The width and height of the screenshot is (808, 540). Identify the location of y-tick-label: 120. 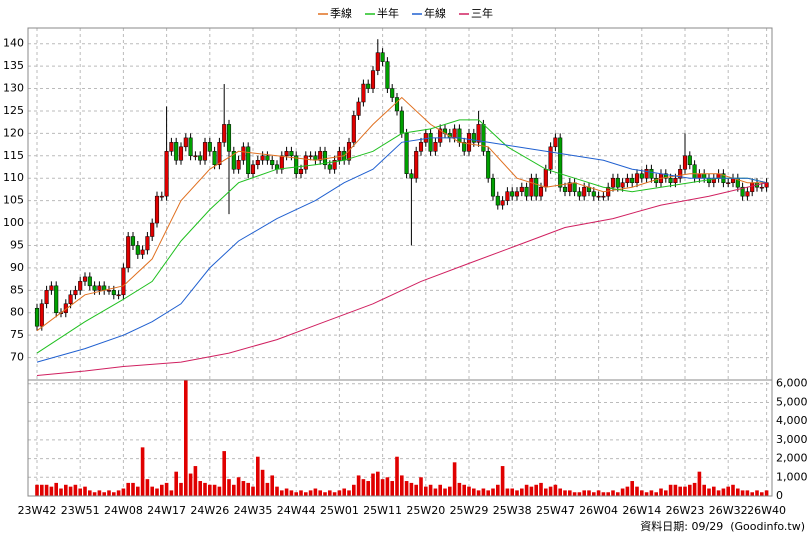
(13, 132).